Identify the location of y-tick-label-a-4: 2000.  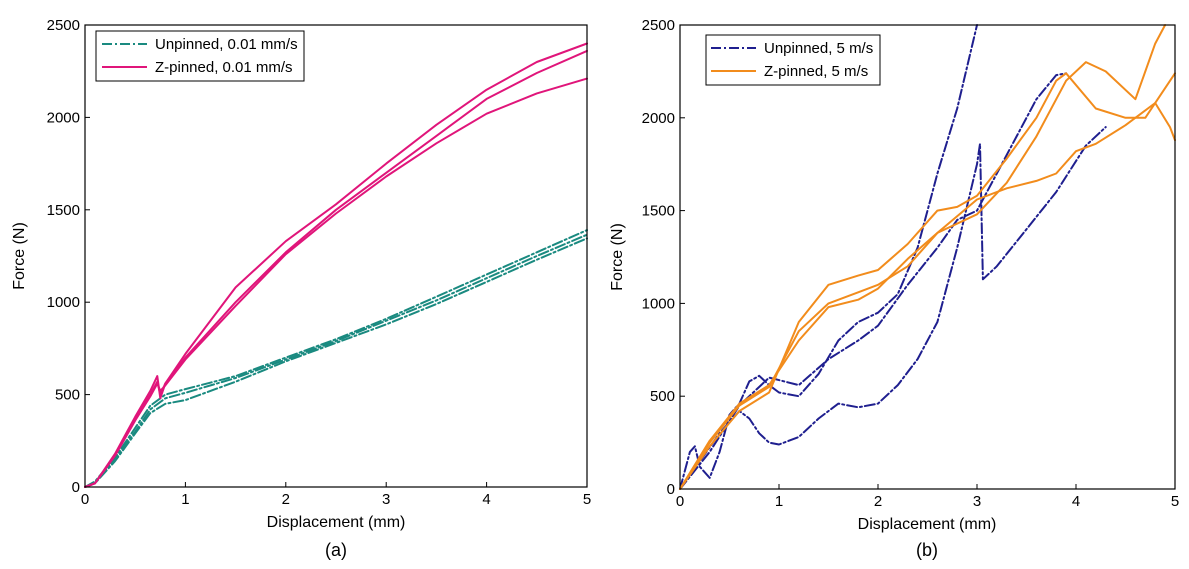
(63, 117).